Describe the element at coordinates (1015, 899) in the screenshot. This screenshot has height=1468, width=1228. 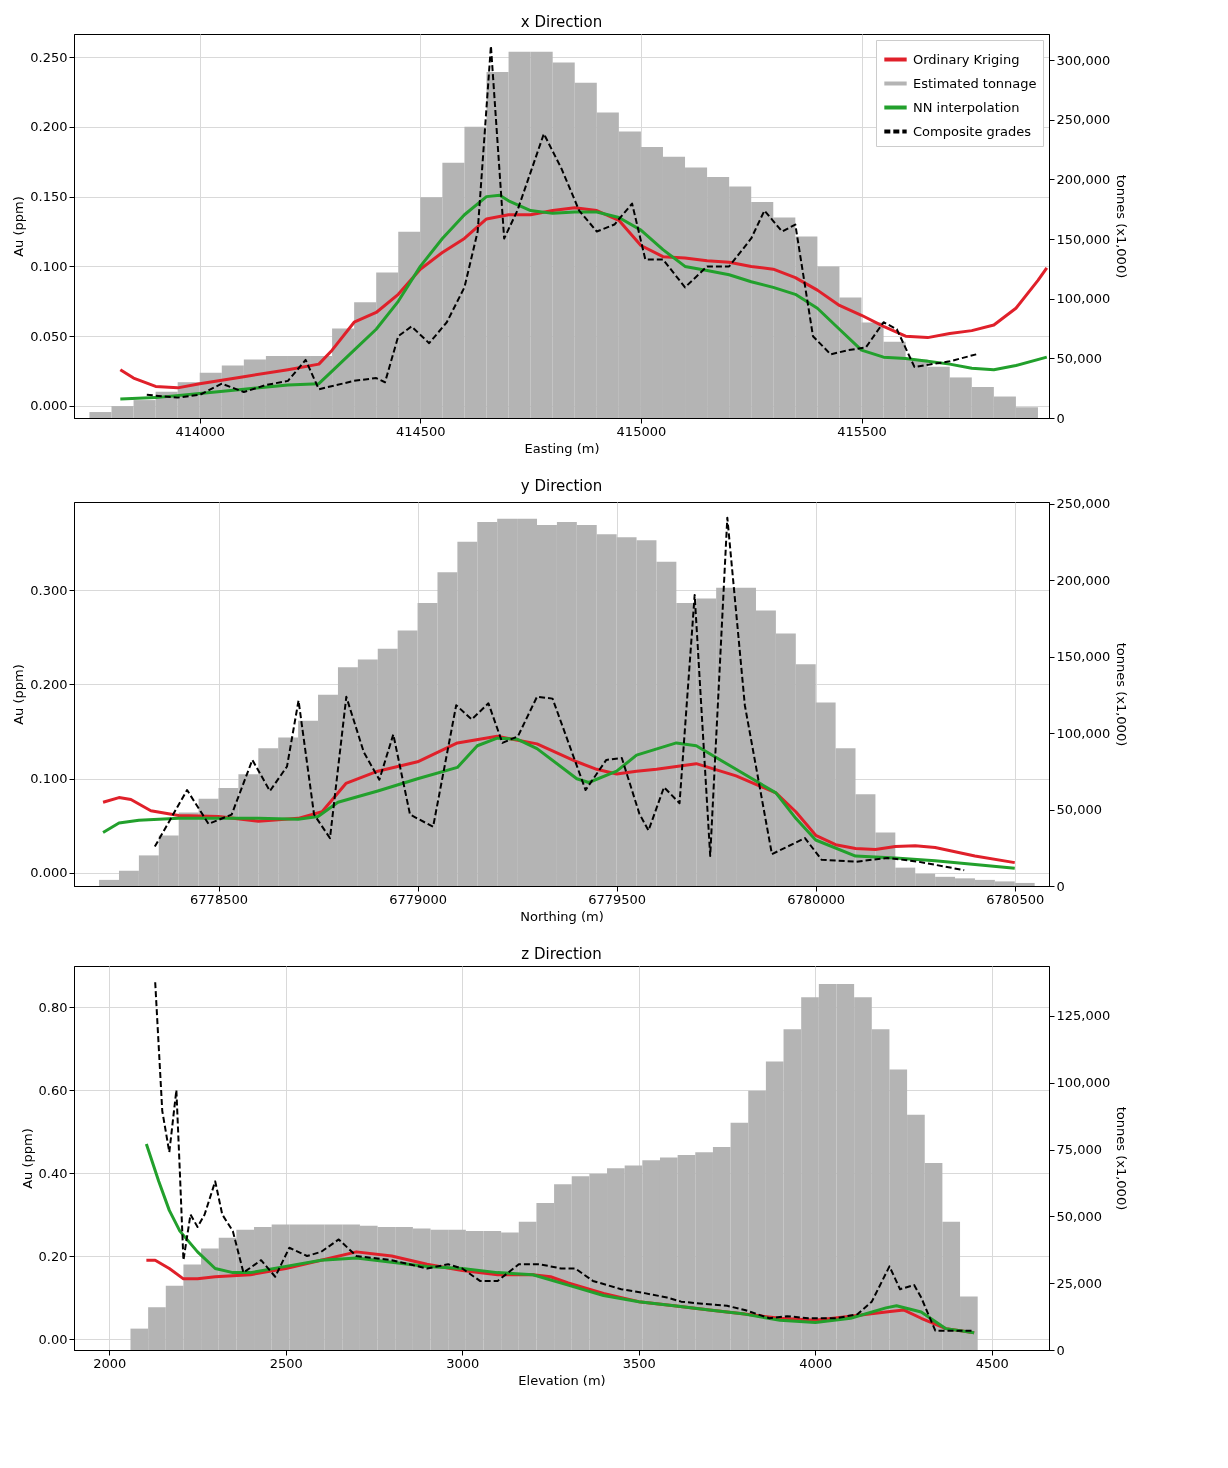
I see `x-tick-label: 6780500` at that location.